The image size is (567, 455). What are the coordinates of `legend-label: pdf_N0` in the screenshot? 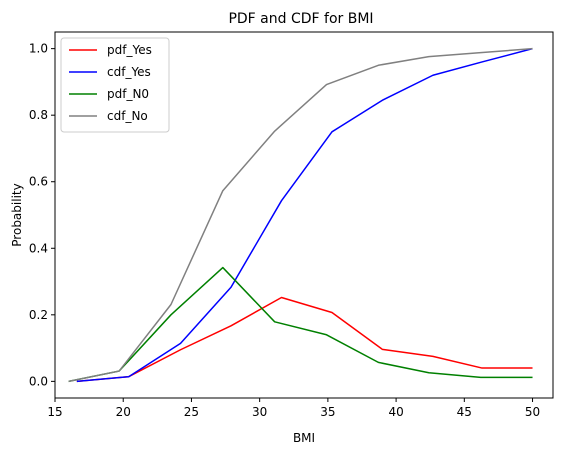 It's located at (128, 94).